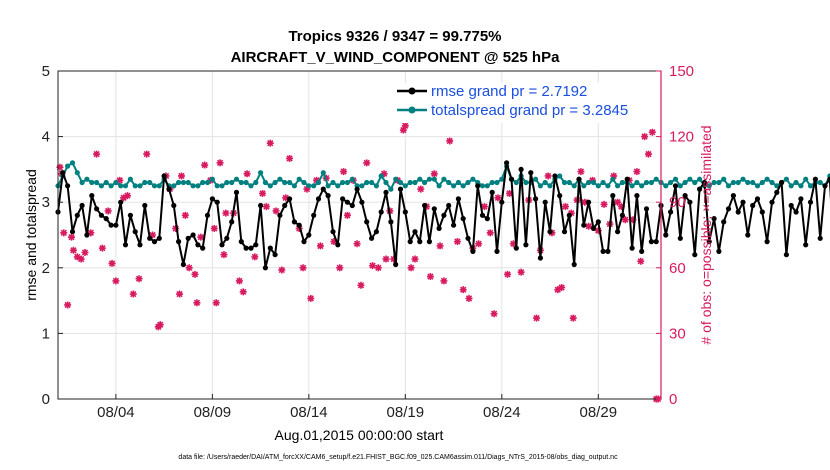 This screenshot has width=830, height=470. Describe the element at coordinates (412, 91) in the screenshot. I see `legend-rmse-marker` at that location.